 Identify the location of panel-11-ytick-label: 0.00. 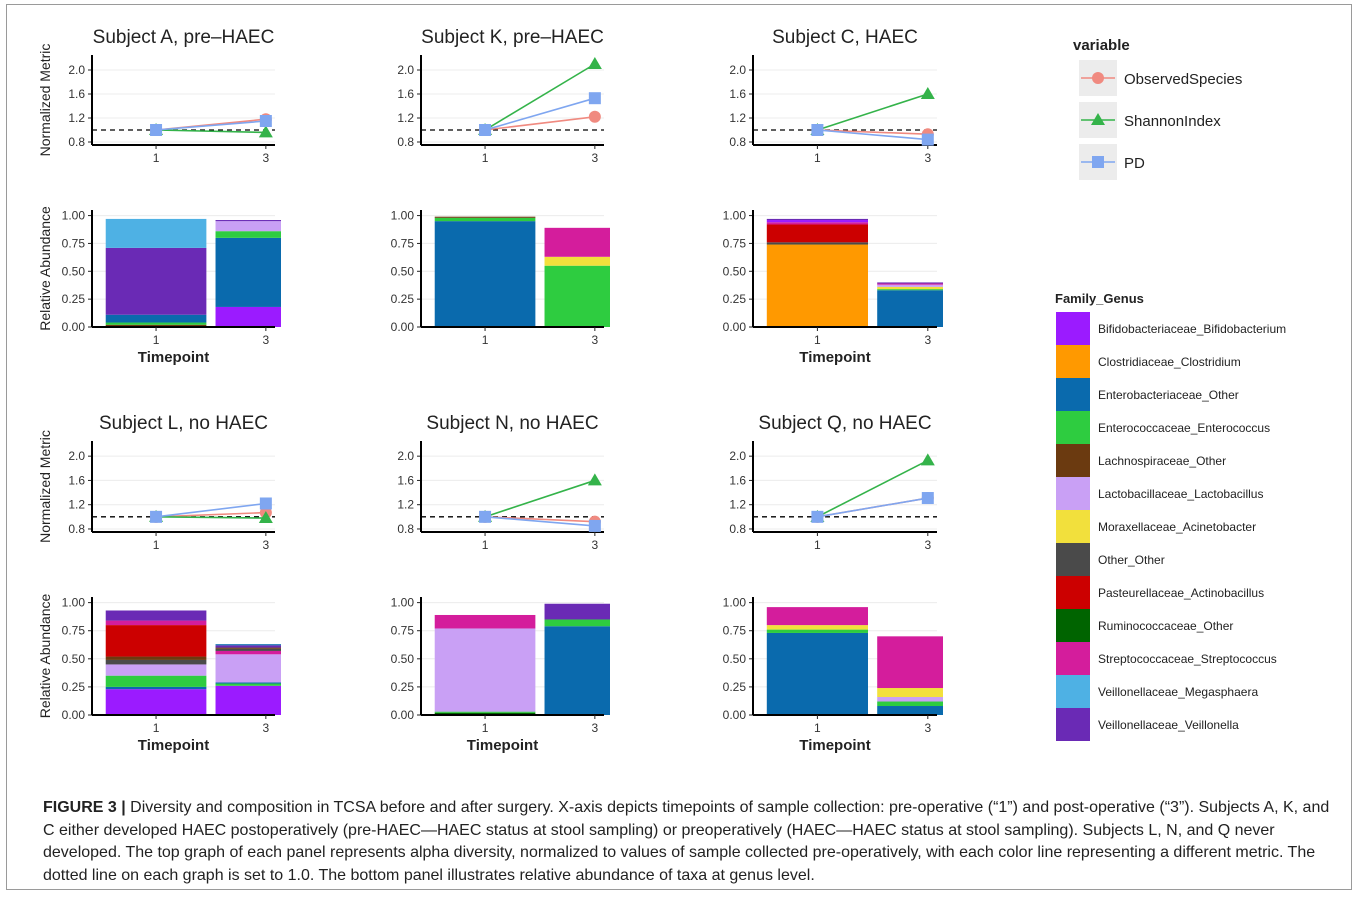
(735, 715).